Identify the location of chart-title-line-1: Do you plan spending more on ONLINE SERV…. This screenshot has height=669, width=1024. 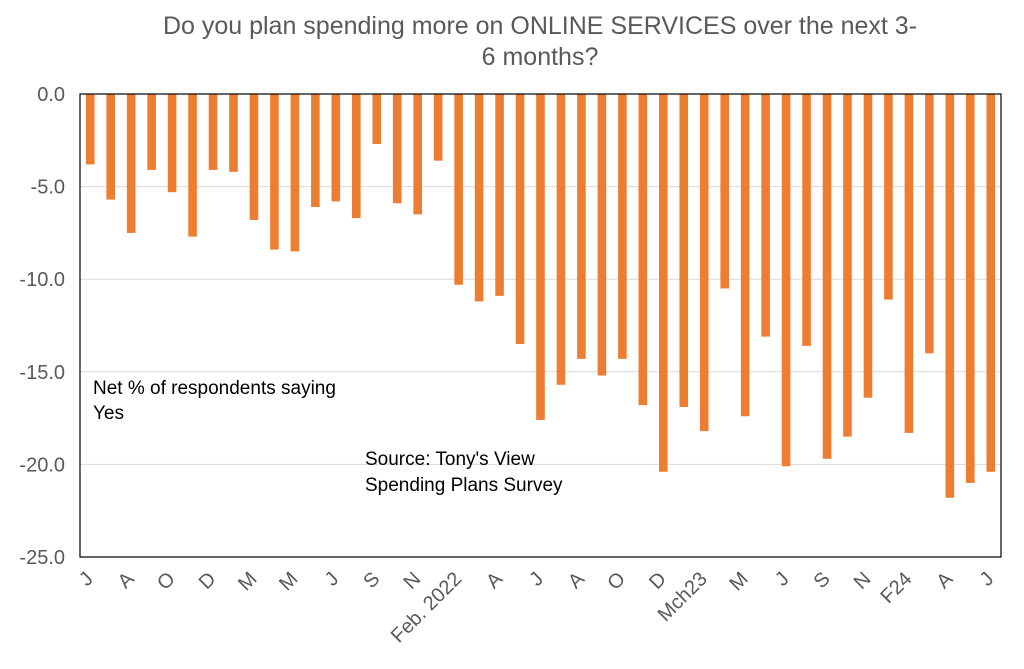
(540, 26).